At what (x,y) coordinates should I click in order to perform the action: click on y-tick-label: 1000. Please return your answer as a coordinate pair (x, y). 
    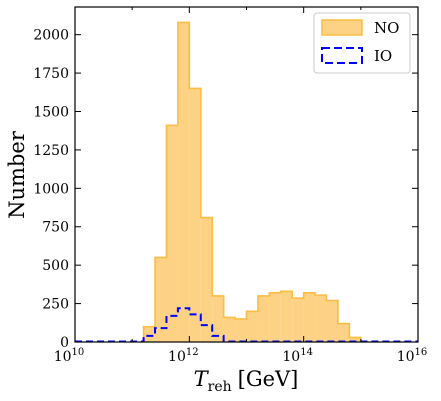
    Looking at the image, I should click on (51, 189).